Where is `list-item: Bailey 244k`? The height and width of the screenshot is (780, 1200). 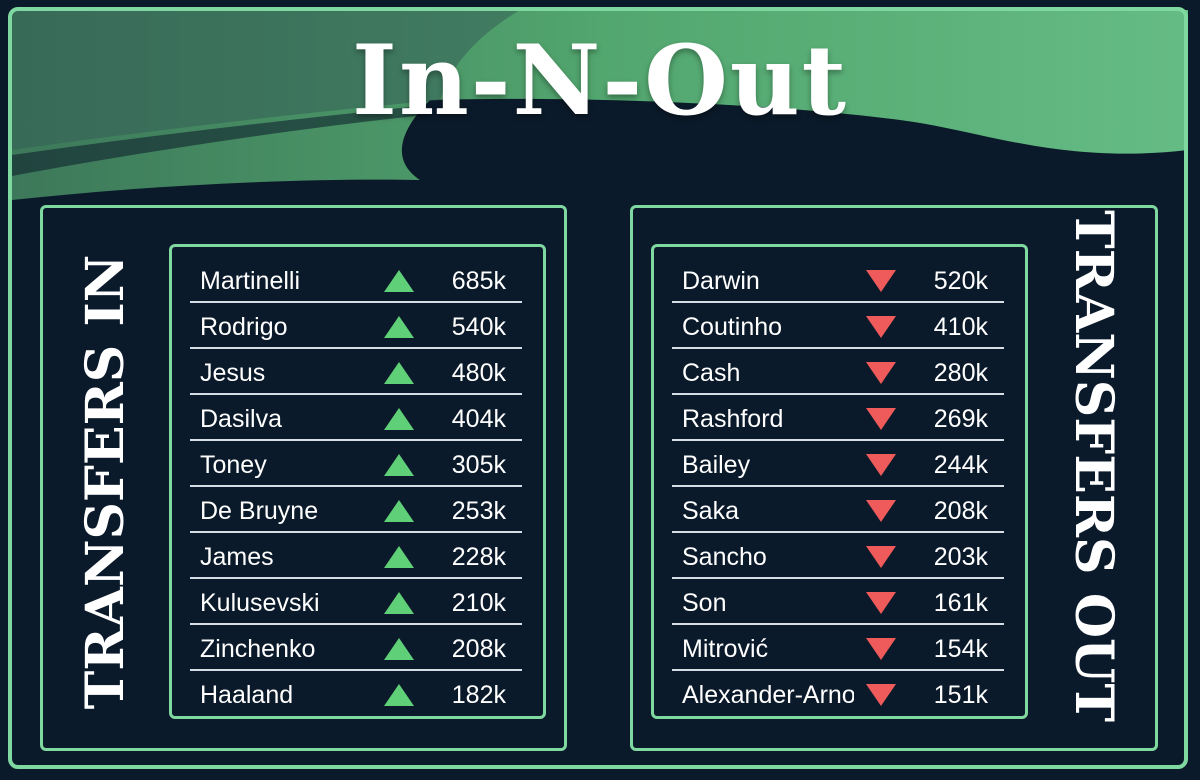
list-item: Bailey 244k is located at coordinates (838, 464).